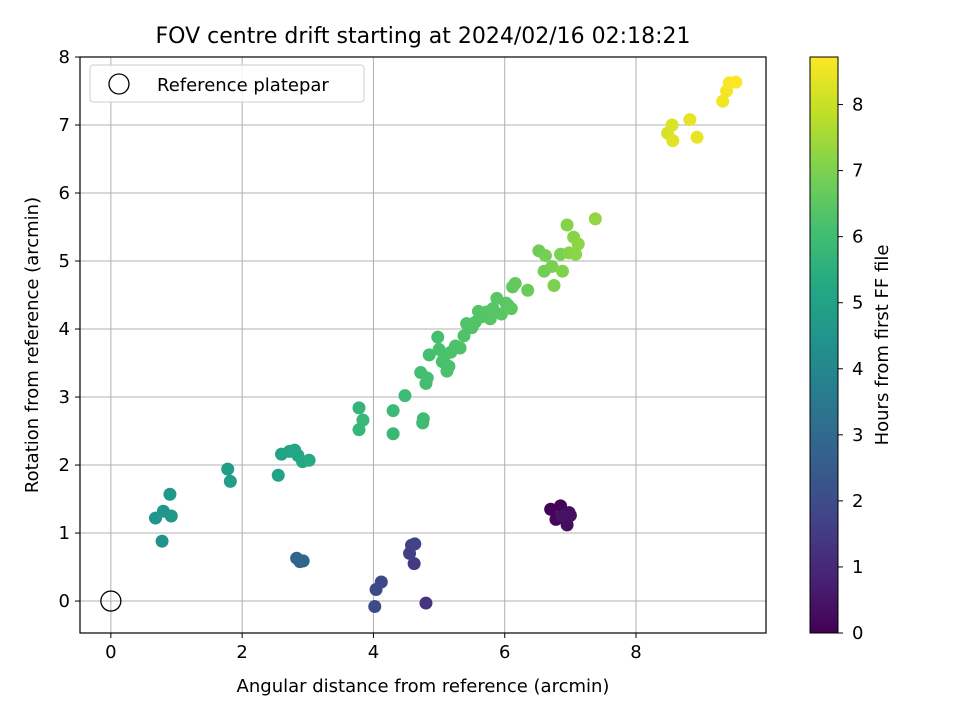  Describe the element at coordinates (857, 435) in the screenshot. I see `colorbar-tick-label: 3` at that location.